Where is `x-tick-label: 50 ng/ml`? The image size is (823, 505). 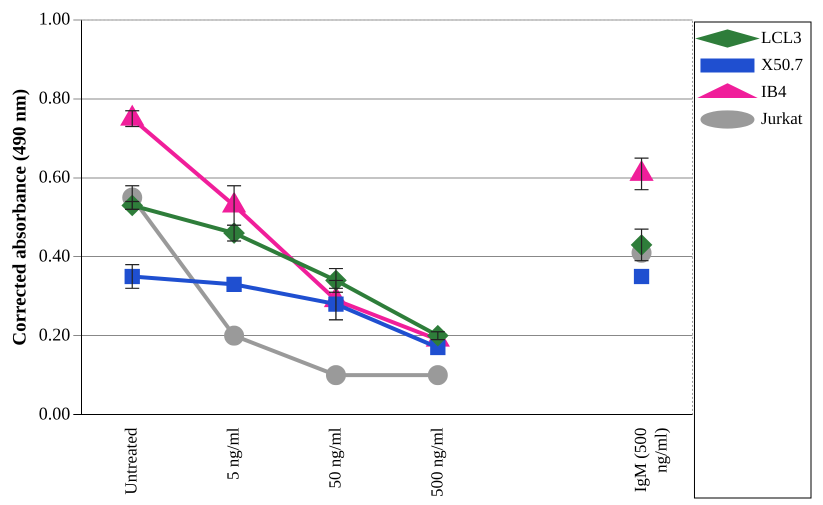
x-tick-label: 50 ng/ml is located at coordinates (334, 457).